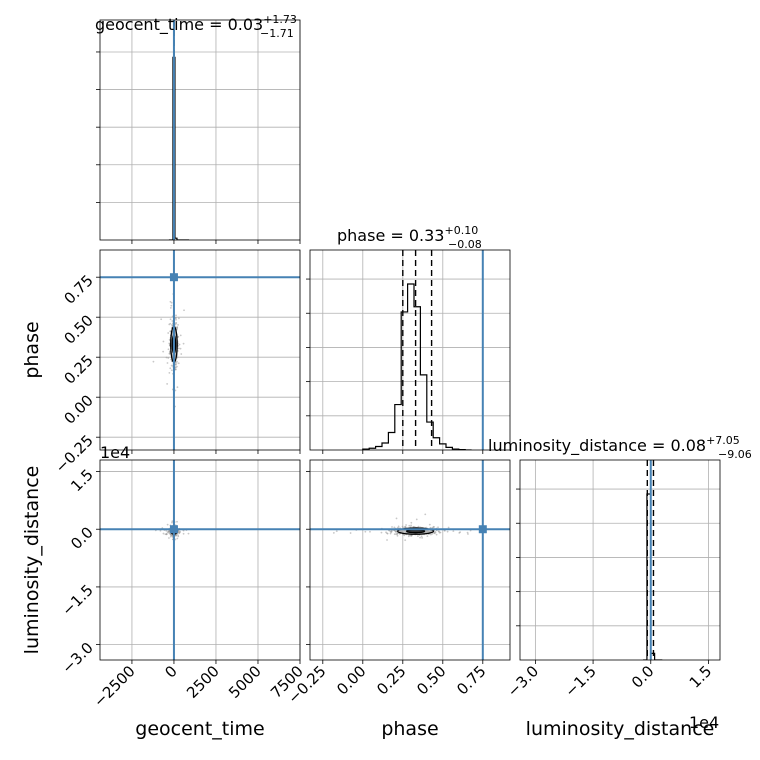  What do you see at coordinates (82, 481) in the screenshot?
I see `y-tick-label: 1.5` at bounding box center [82, 481].